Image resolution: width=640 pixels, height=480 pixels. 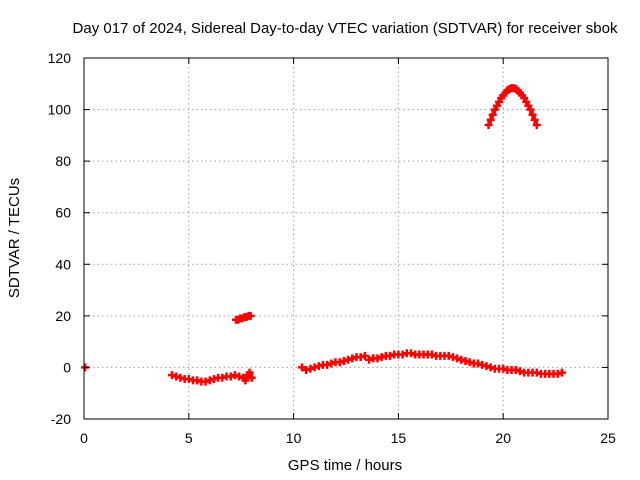 What do you see at coordinates (63, 264) in the screenshot?
I see `y-tick-label: 40` at bounding box center [63, 264].